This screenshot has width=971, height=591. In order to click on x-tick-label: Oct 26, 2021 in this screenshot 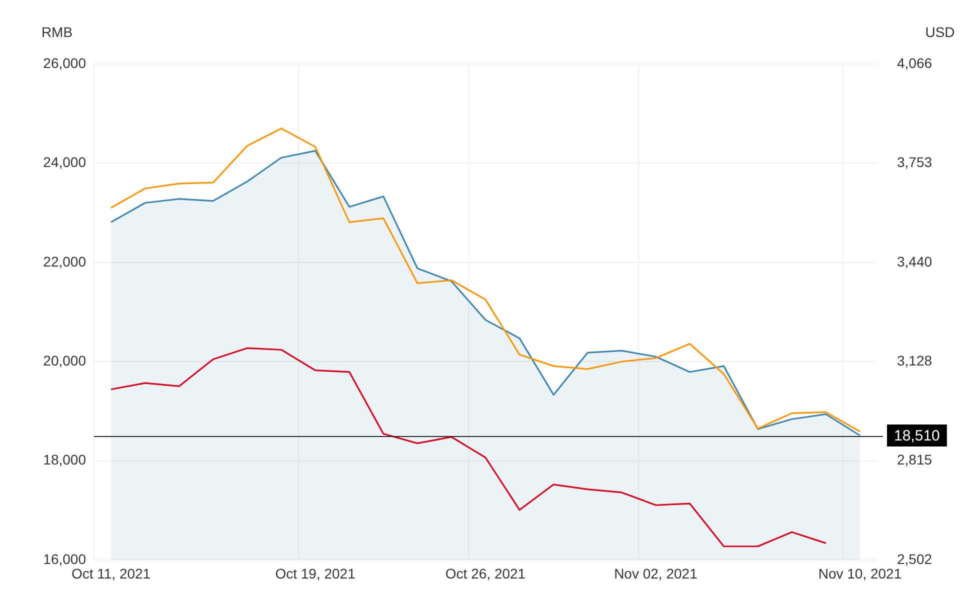, I will do `click(485, 573)`.